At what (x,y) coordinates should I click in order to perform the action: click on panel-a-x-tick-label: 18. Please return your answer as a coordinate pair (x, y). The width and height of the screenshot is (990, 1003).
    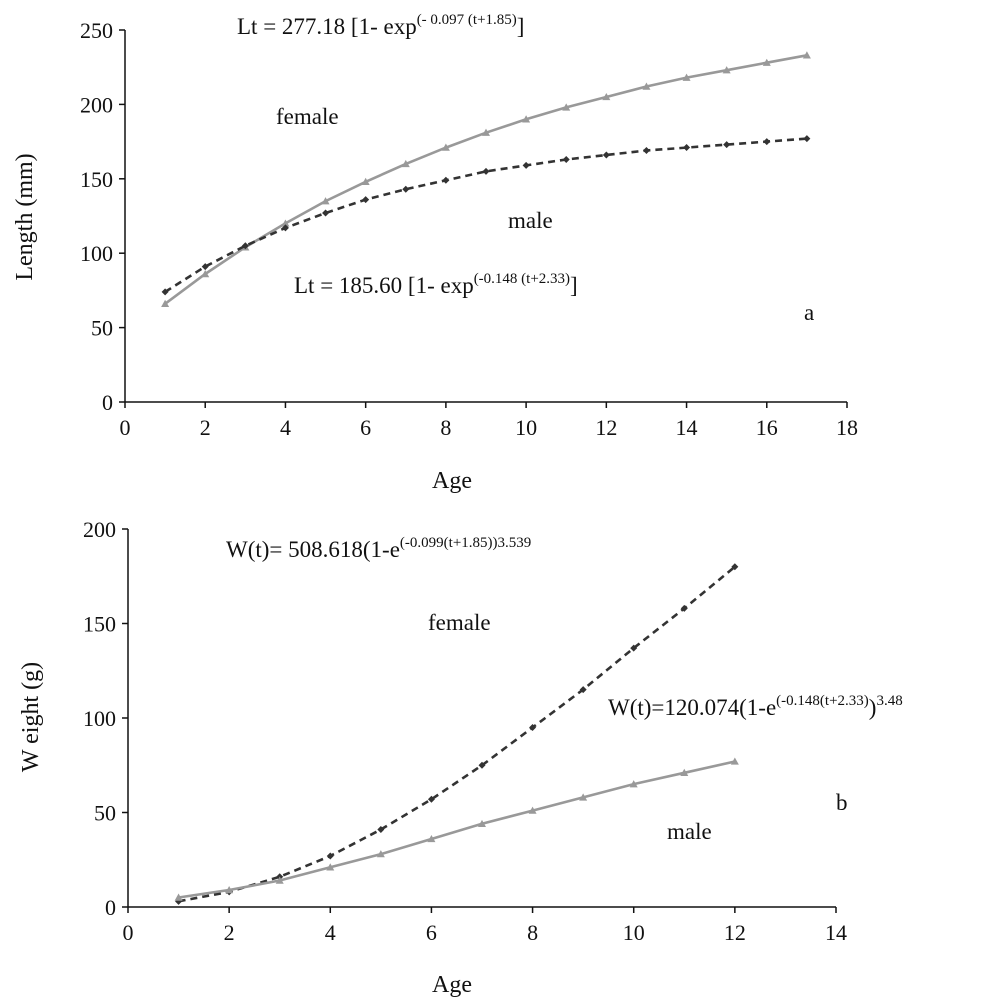
    Looking at the image, I should click on (847, 427).